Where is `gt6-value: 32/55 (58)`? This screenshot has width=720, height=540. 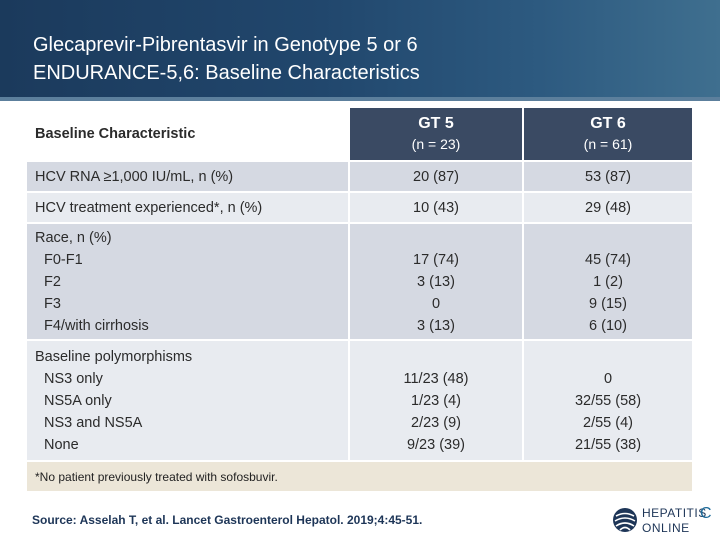 gt6-value: 32/55 (58) is located at coordinates (608, 400).